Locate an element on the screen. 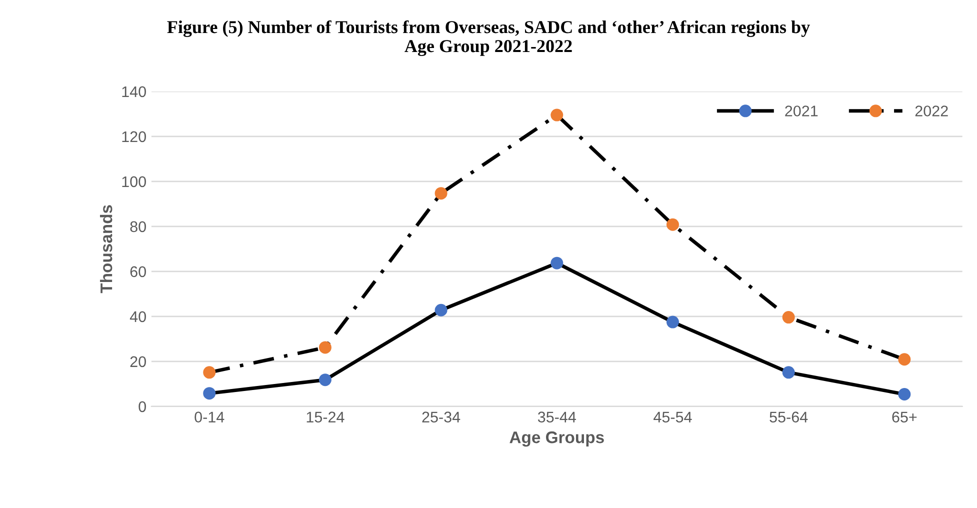 The image size is (977, 508). y-tick-label: 80 is located at coordinates (138, 226).